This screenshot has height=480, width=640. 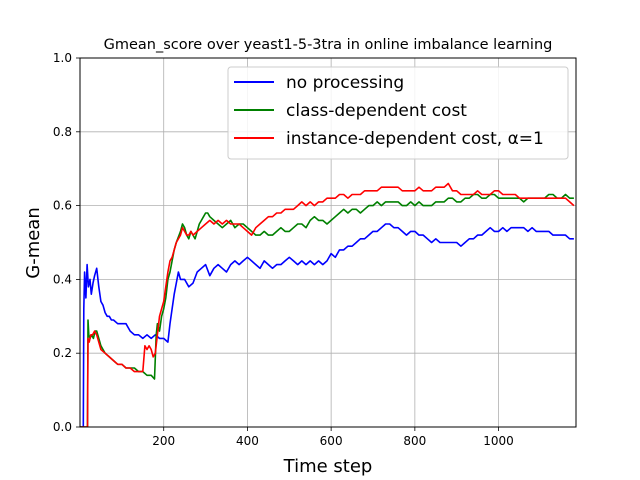 What do you see at coordinates (33, 243) in the screenshot?
I see `y-axis-label: G-mean` at bounding box center [33, 243].